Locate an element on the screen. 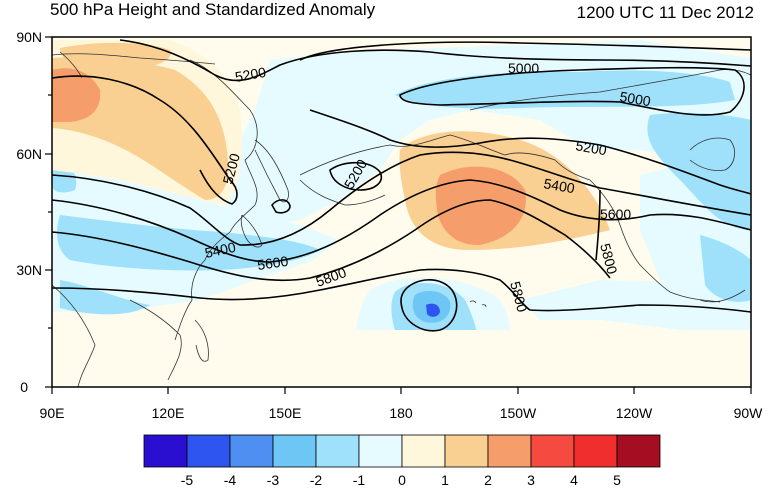  coast-seasia is located at coordinates (155, 340).